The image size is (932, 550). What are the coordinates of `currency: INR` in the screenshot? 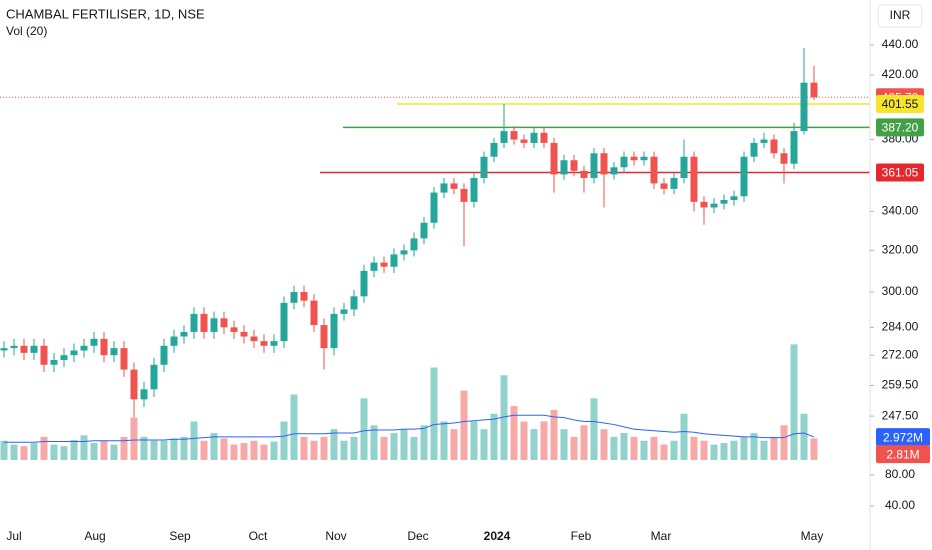 It's located at (900, 15).